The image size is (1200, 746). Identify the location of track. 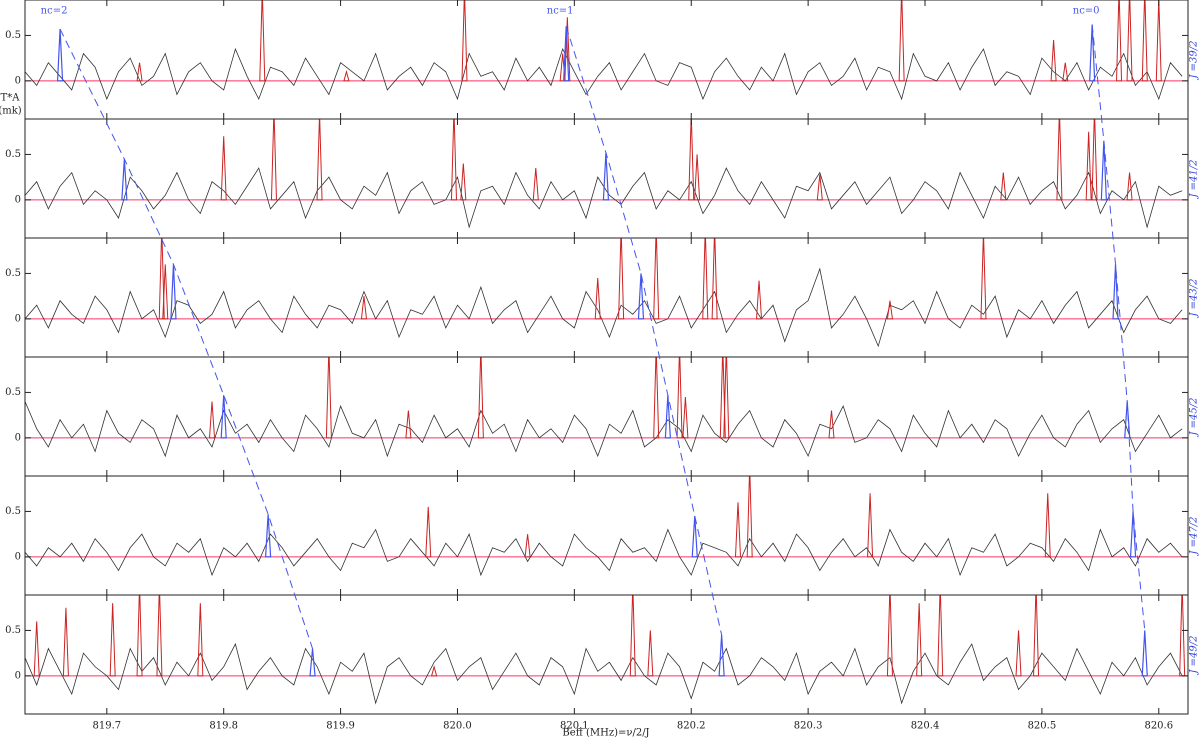
(1118, 327).